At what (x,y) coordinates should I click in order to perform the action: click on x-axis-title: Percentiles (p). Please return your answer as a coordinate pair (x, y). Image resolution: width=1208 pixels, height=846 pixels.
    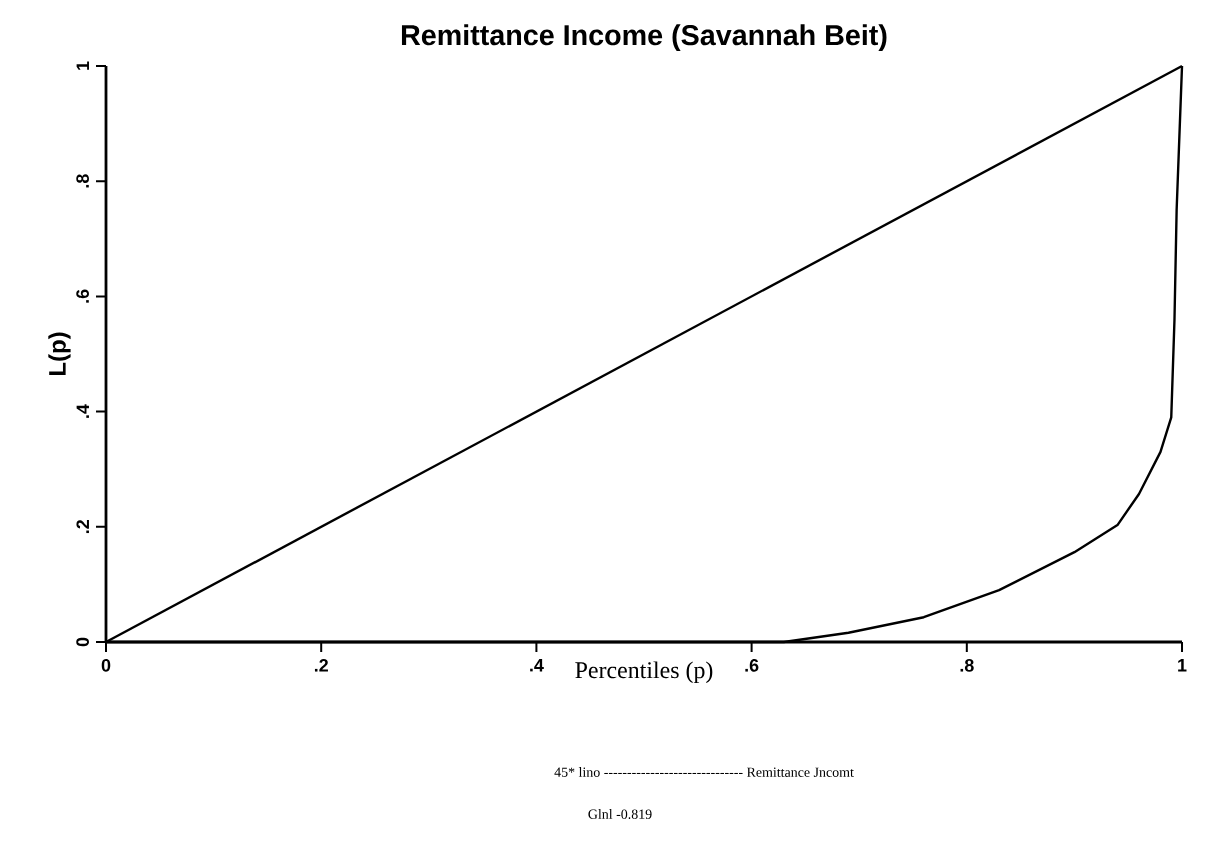
    Looking at the image, I should click on (644, 672).